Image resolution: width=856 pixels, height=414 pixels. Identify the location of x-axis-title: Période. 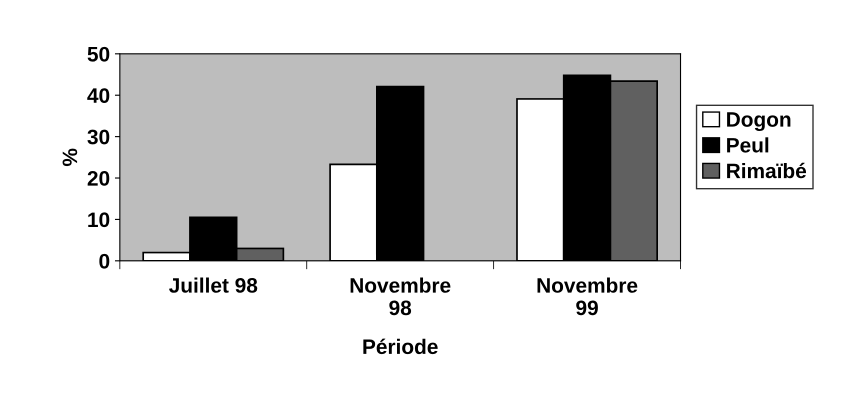
(400, 346).